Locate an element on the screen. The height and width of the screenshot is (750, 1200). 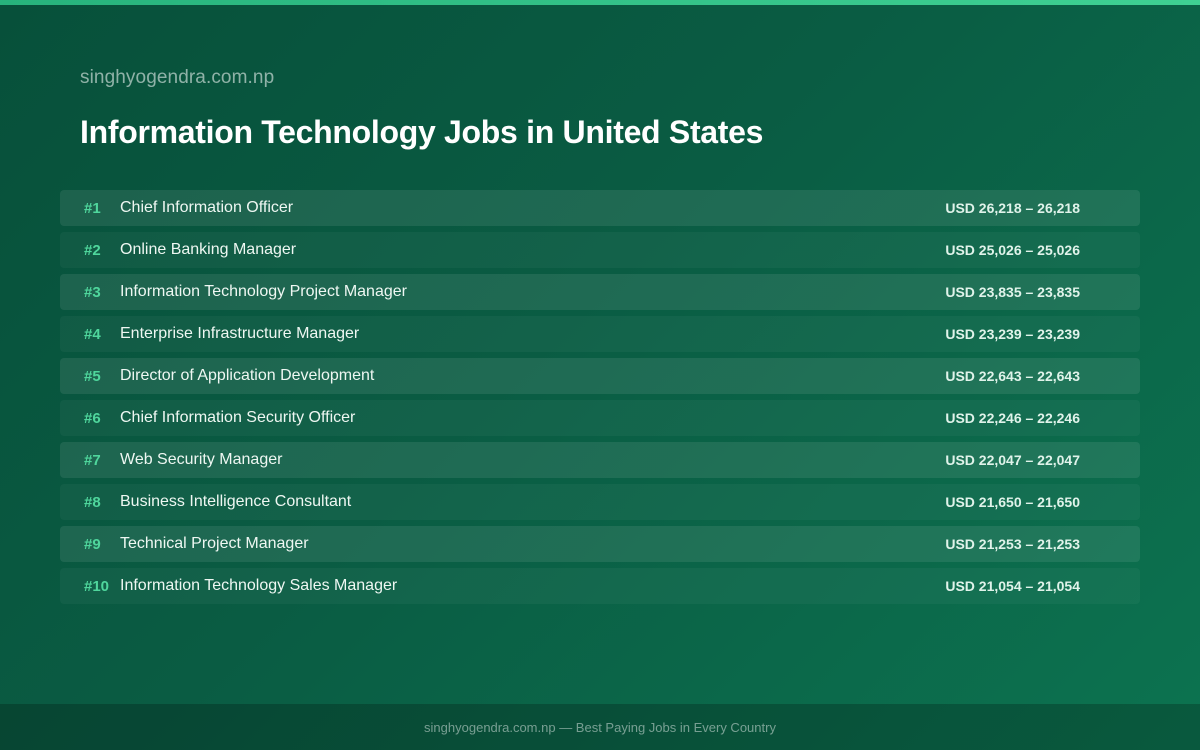
job-salary: USD 22,246 – 22,246 is located at coordinates (1012, 418).